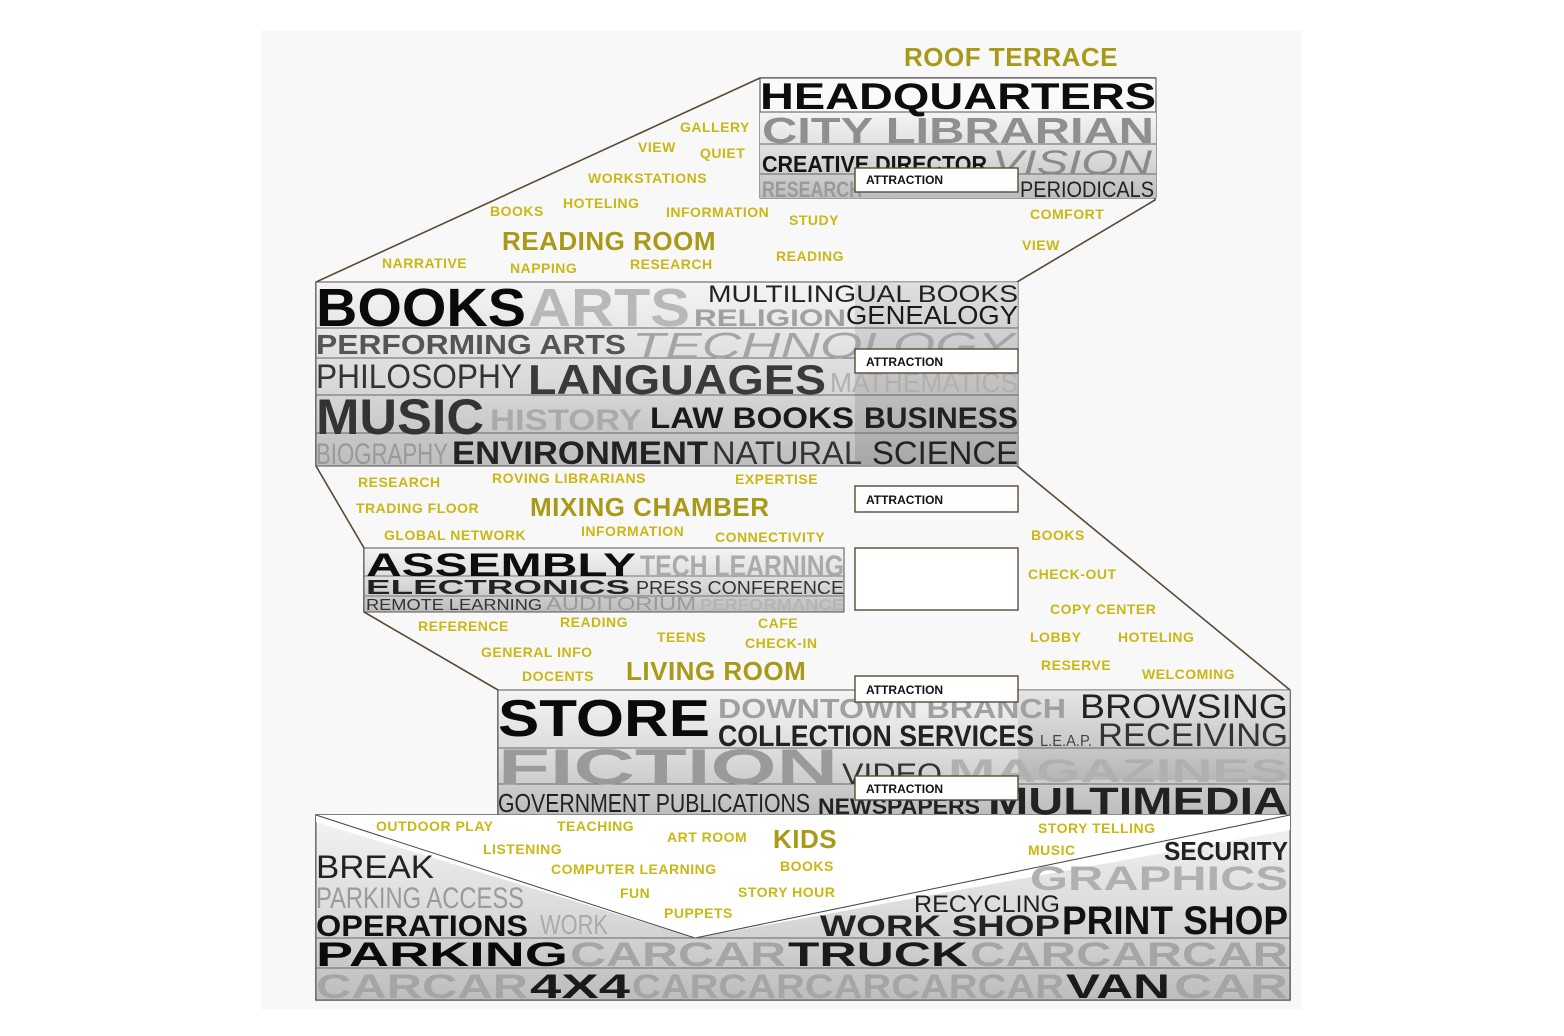  I want to click on mixing-chamber-word: RESEARCH, so click(399, 482).